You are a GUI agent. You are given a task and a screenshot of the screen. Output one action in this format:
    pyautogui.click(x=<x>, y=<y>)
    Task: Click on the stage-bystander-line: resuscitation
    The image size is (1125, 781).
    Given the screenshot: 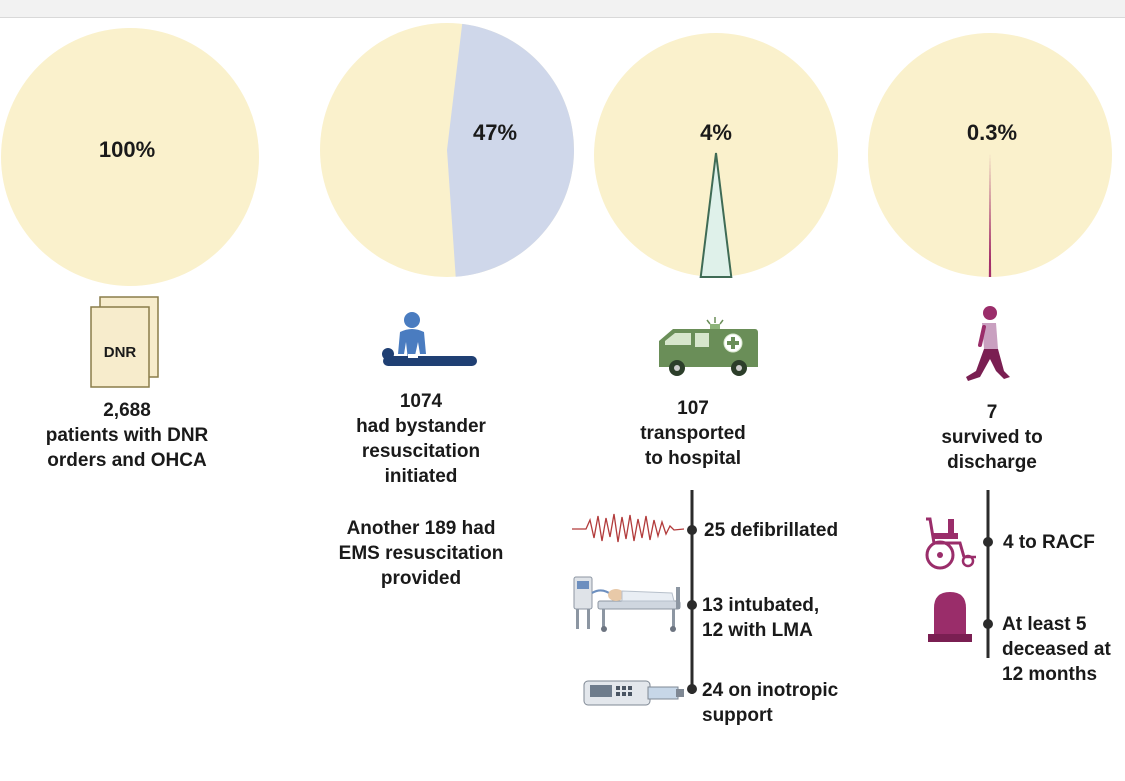 What is the action you would take?
    pyautogui.click(x=421, y=451)
    